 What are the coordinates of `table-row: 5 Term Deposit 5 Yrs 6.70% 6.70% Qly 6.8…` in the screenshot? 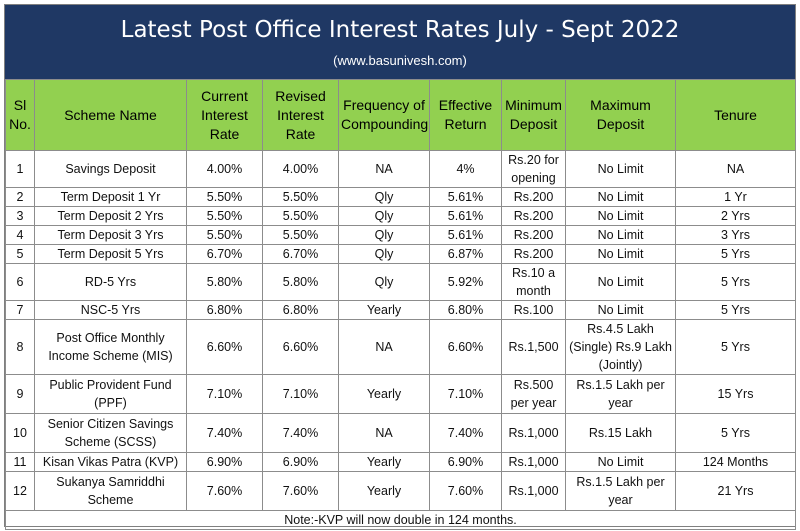 It's located at (400, 254).